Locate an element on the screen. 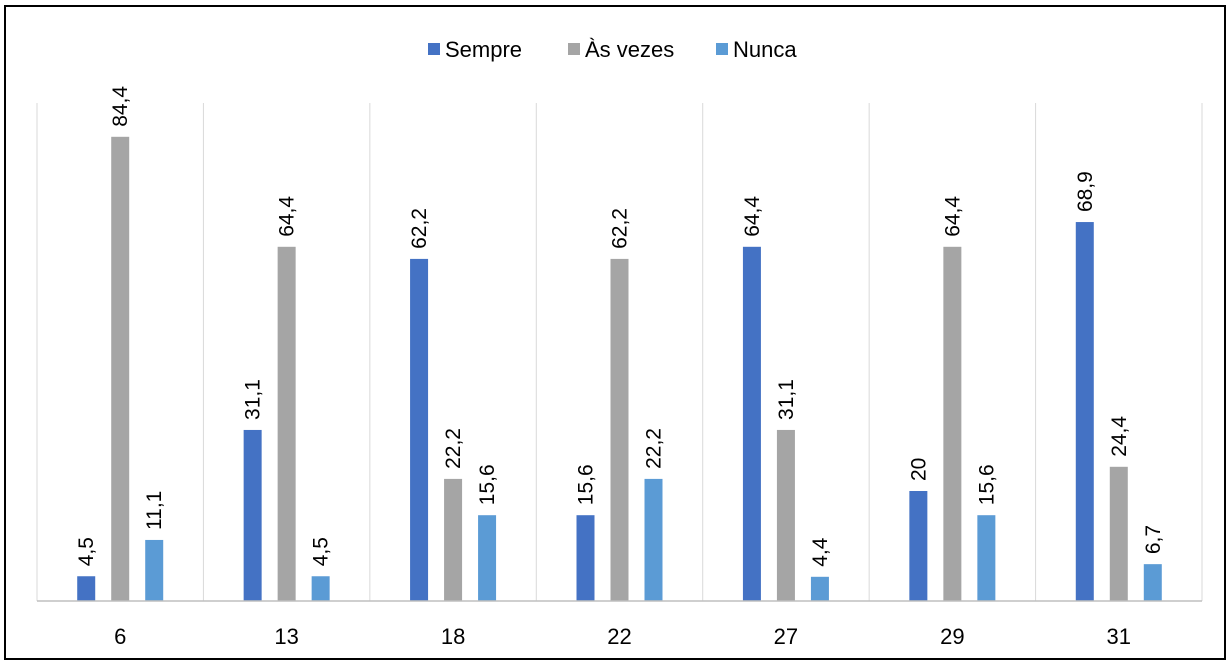 The image size is (1232, 666). data-label: 6,7 is located at coordinates (1153, 539).